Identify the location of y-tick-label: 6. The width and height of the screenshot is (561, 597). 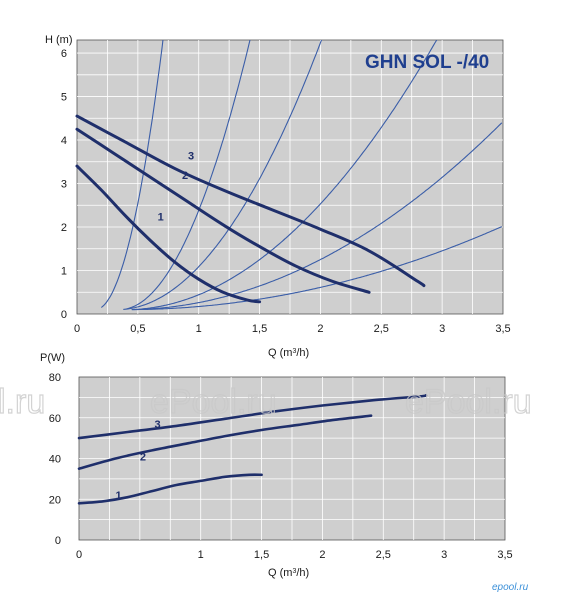
(64, 54).